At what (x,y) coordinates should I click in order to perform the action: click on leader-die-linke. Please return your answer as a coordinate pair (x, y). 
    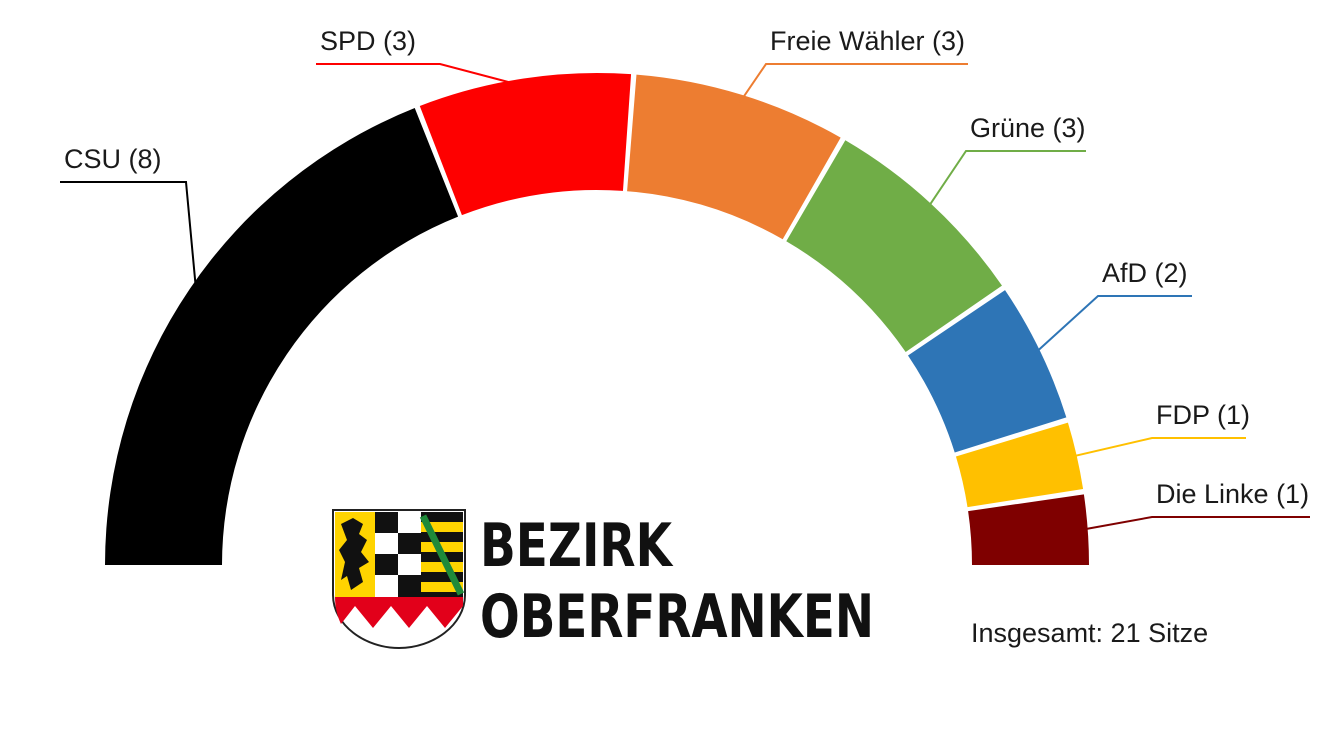
    Looking at the image, I should click on (1194, 524).